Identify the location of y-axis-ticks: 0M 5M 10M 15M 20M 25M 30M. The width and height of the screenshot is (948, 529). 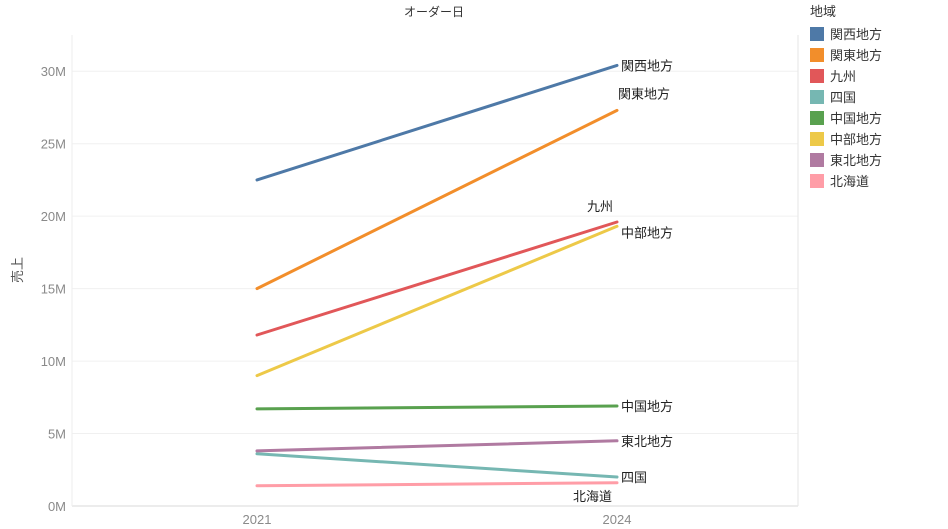
(53, 289).